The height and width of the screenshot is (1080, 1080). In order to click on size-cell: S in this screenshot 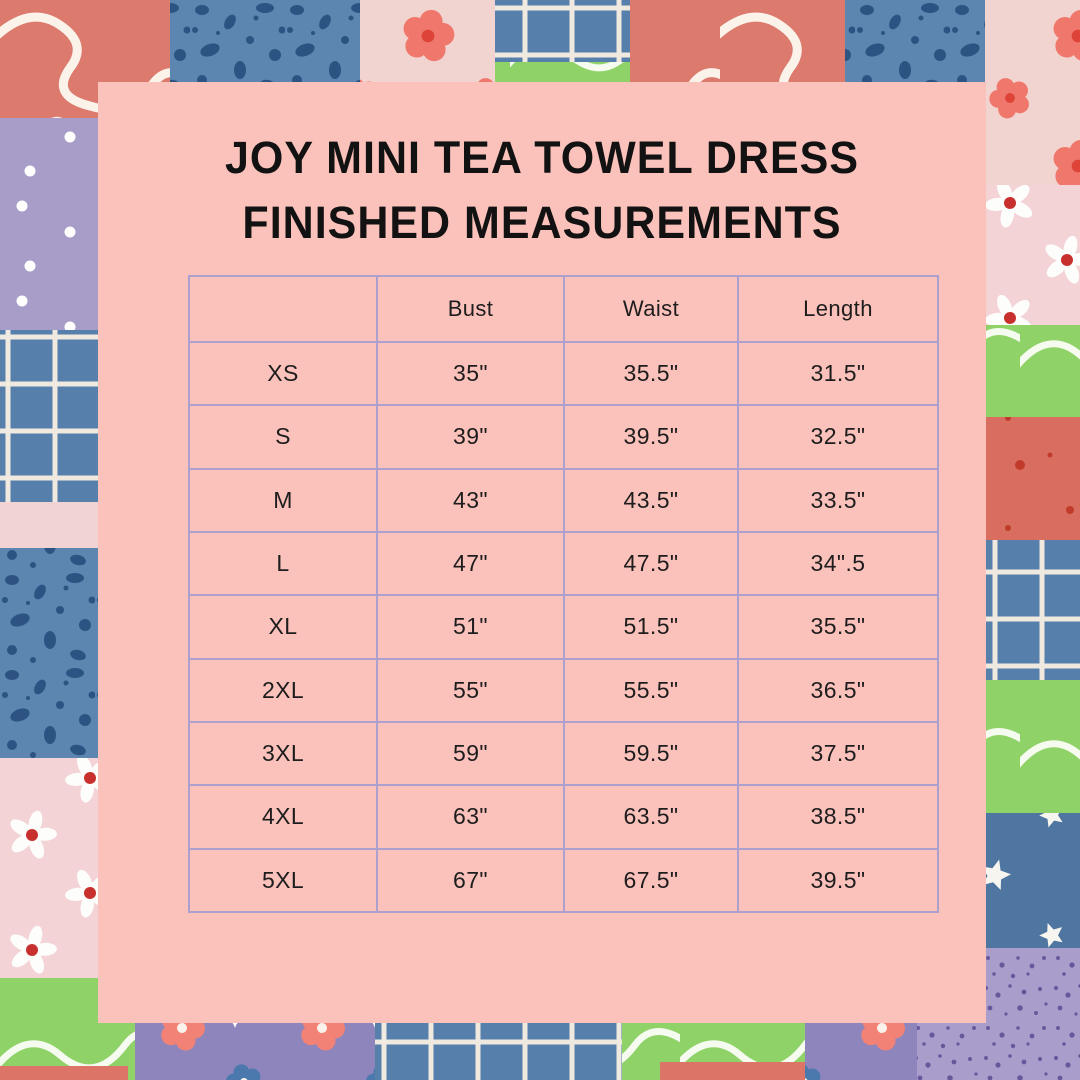, I will do `click(283, 437)`.